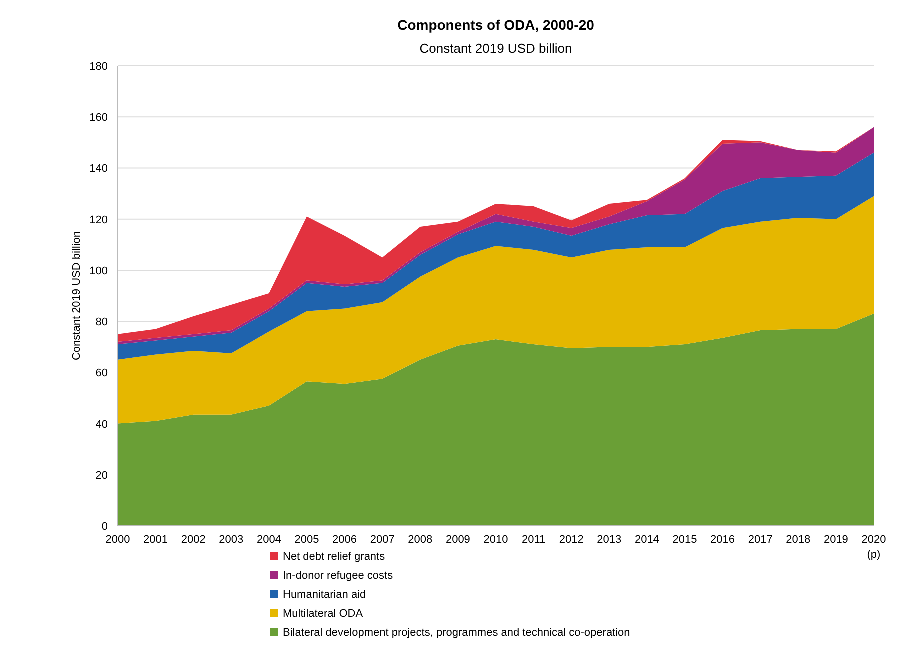  Describe the element at coordinates (99, 118) in the screenshot. I see `y-tick-label: 160` at that location.